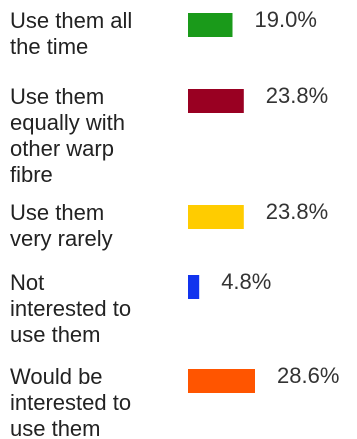 This screenshot has width=357, height=439. I want to click on category-label-line: Would be, so click(56, 376).